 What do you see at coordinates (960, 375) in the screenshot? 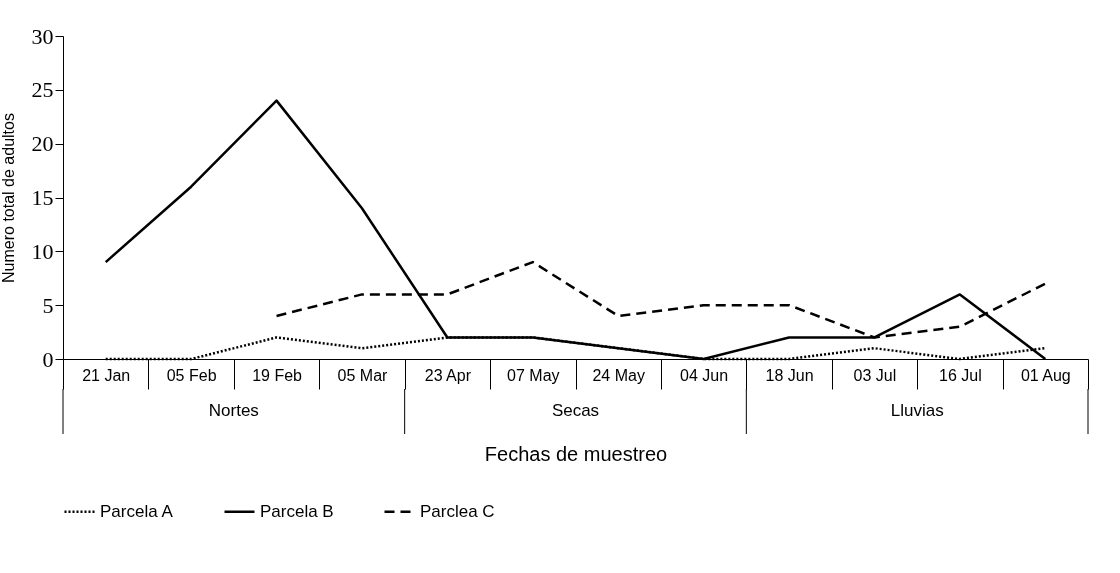
I see `x-tick-label: 16 Jul` at bounding box center [960, 375].